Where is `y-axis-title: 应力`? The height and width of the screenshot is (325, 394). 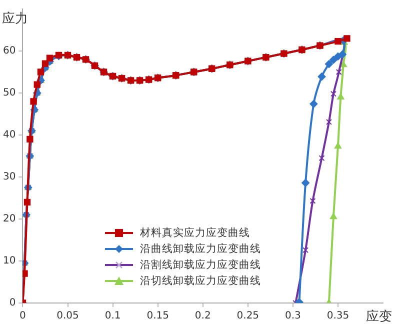
y-axis-title: 应力 is located at coordinates (15, 18).